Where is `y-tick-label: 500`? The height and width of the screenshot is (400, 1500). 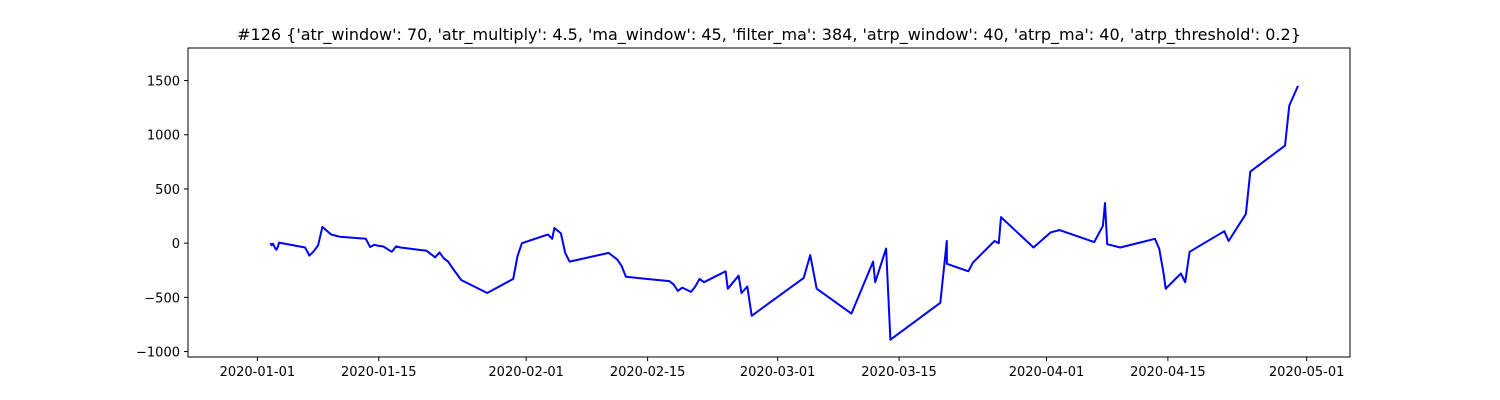 y-tick-label: 500 is located at coordinates (167, 190).